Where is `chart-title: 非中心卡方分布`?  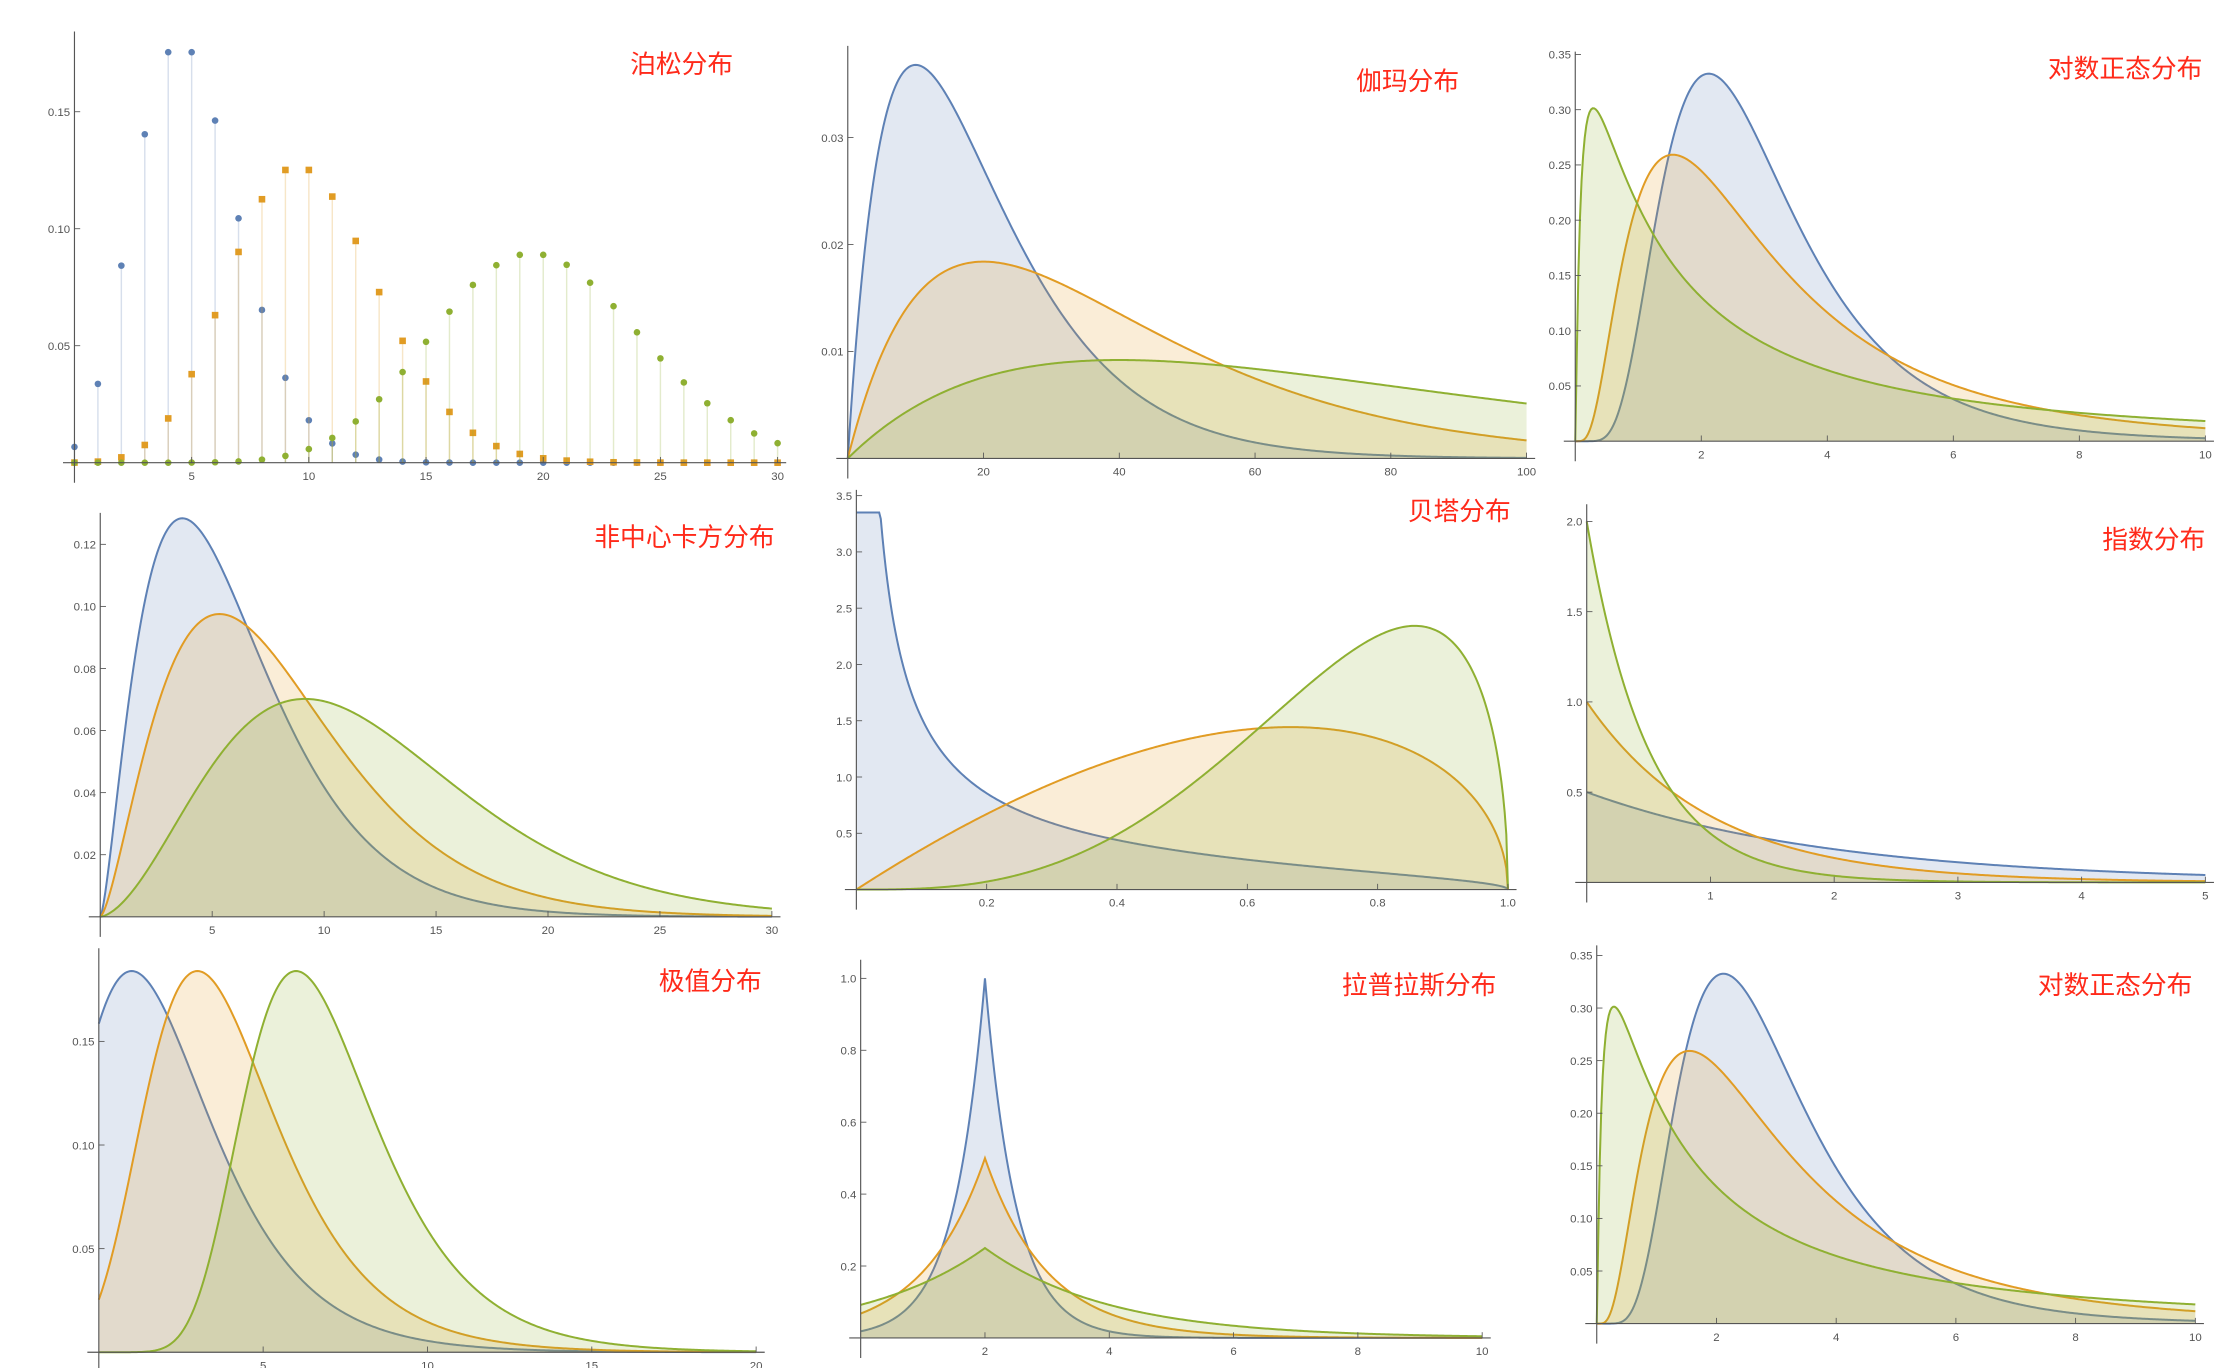
chart-title: 非中心卡方分布 is located at coordinates (684, 538).